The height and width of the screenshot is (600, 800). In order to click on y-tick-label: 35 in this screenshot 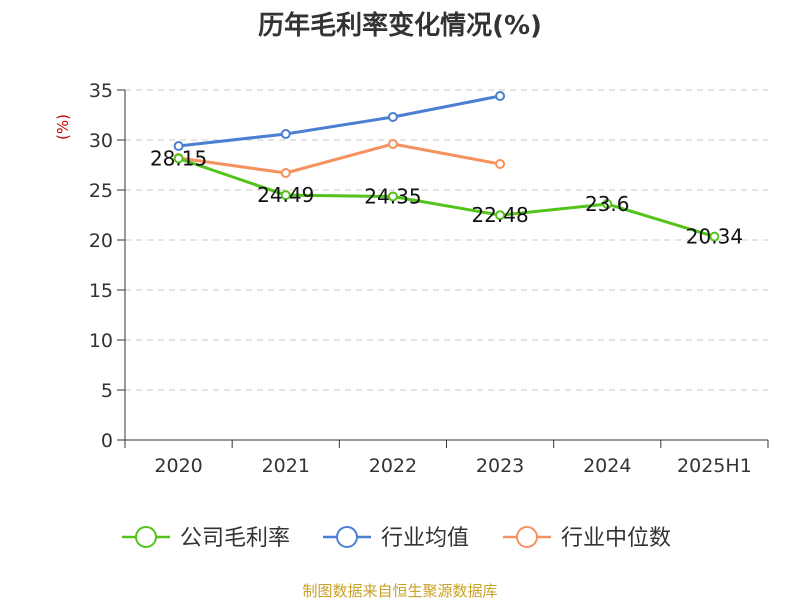, I will do `click(101, 91)`.